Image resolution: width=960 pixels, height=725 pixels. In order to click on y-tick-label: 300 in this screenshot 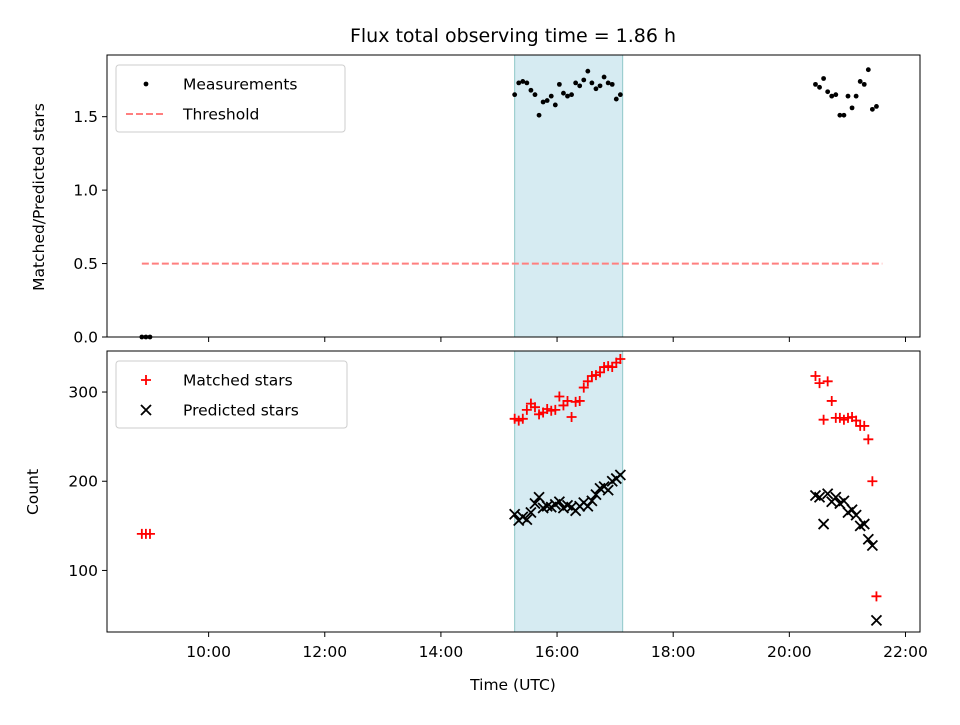, I will do `click(83, 393)`.